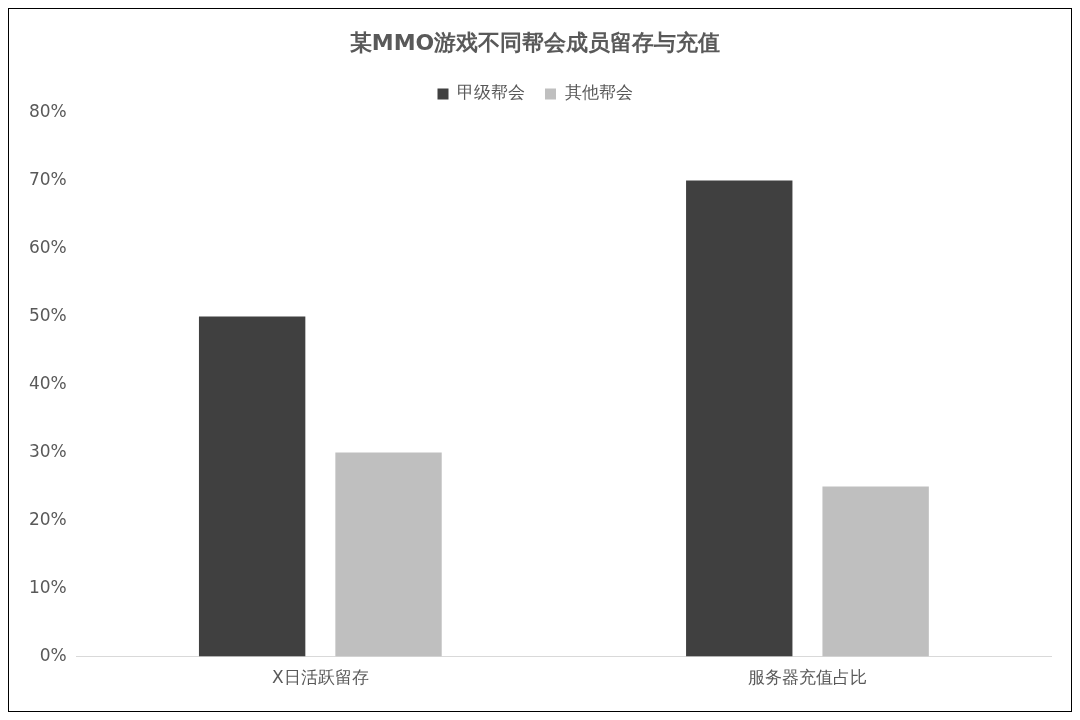 Image resolution: width=1080 pixels, height=720 pixels. What do you see at coordinates (53, 655) in the screenshot?
I see `y-tick-label: 0%` at bounding box center [53, 655].